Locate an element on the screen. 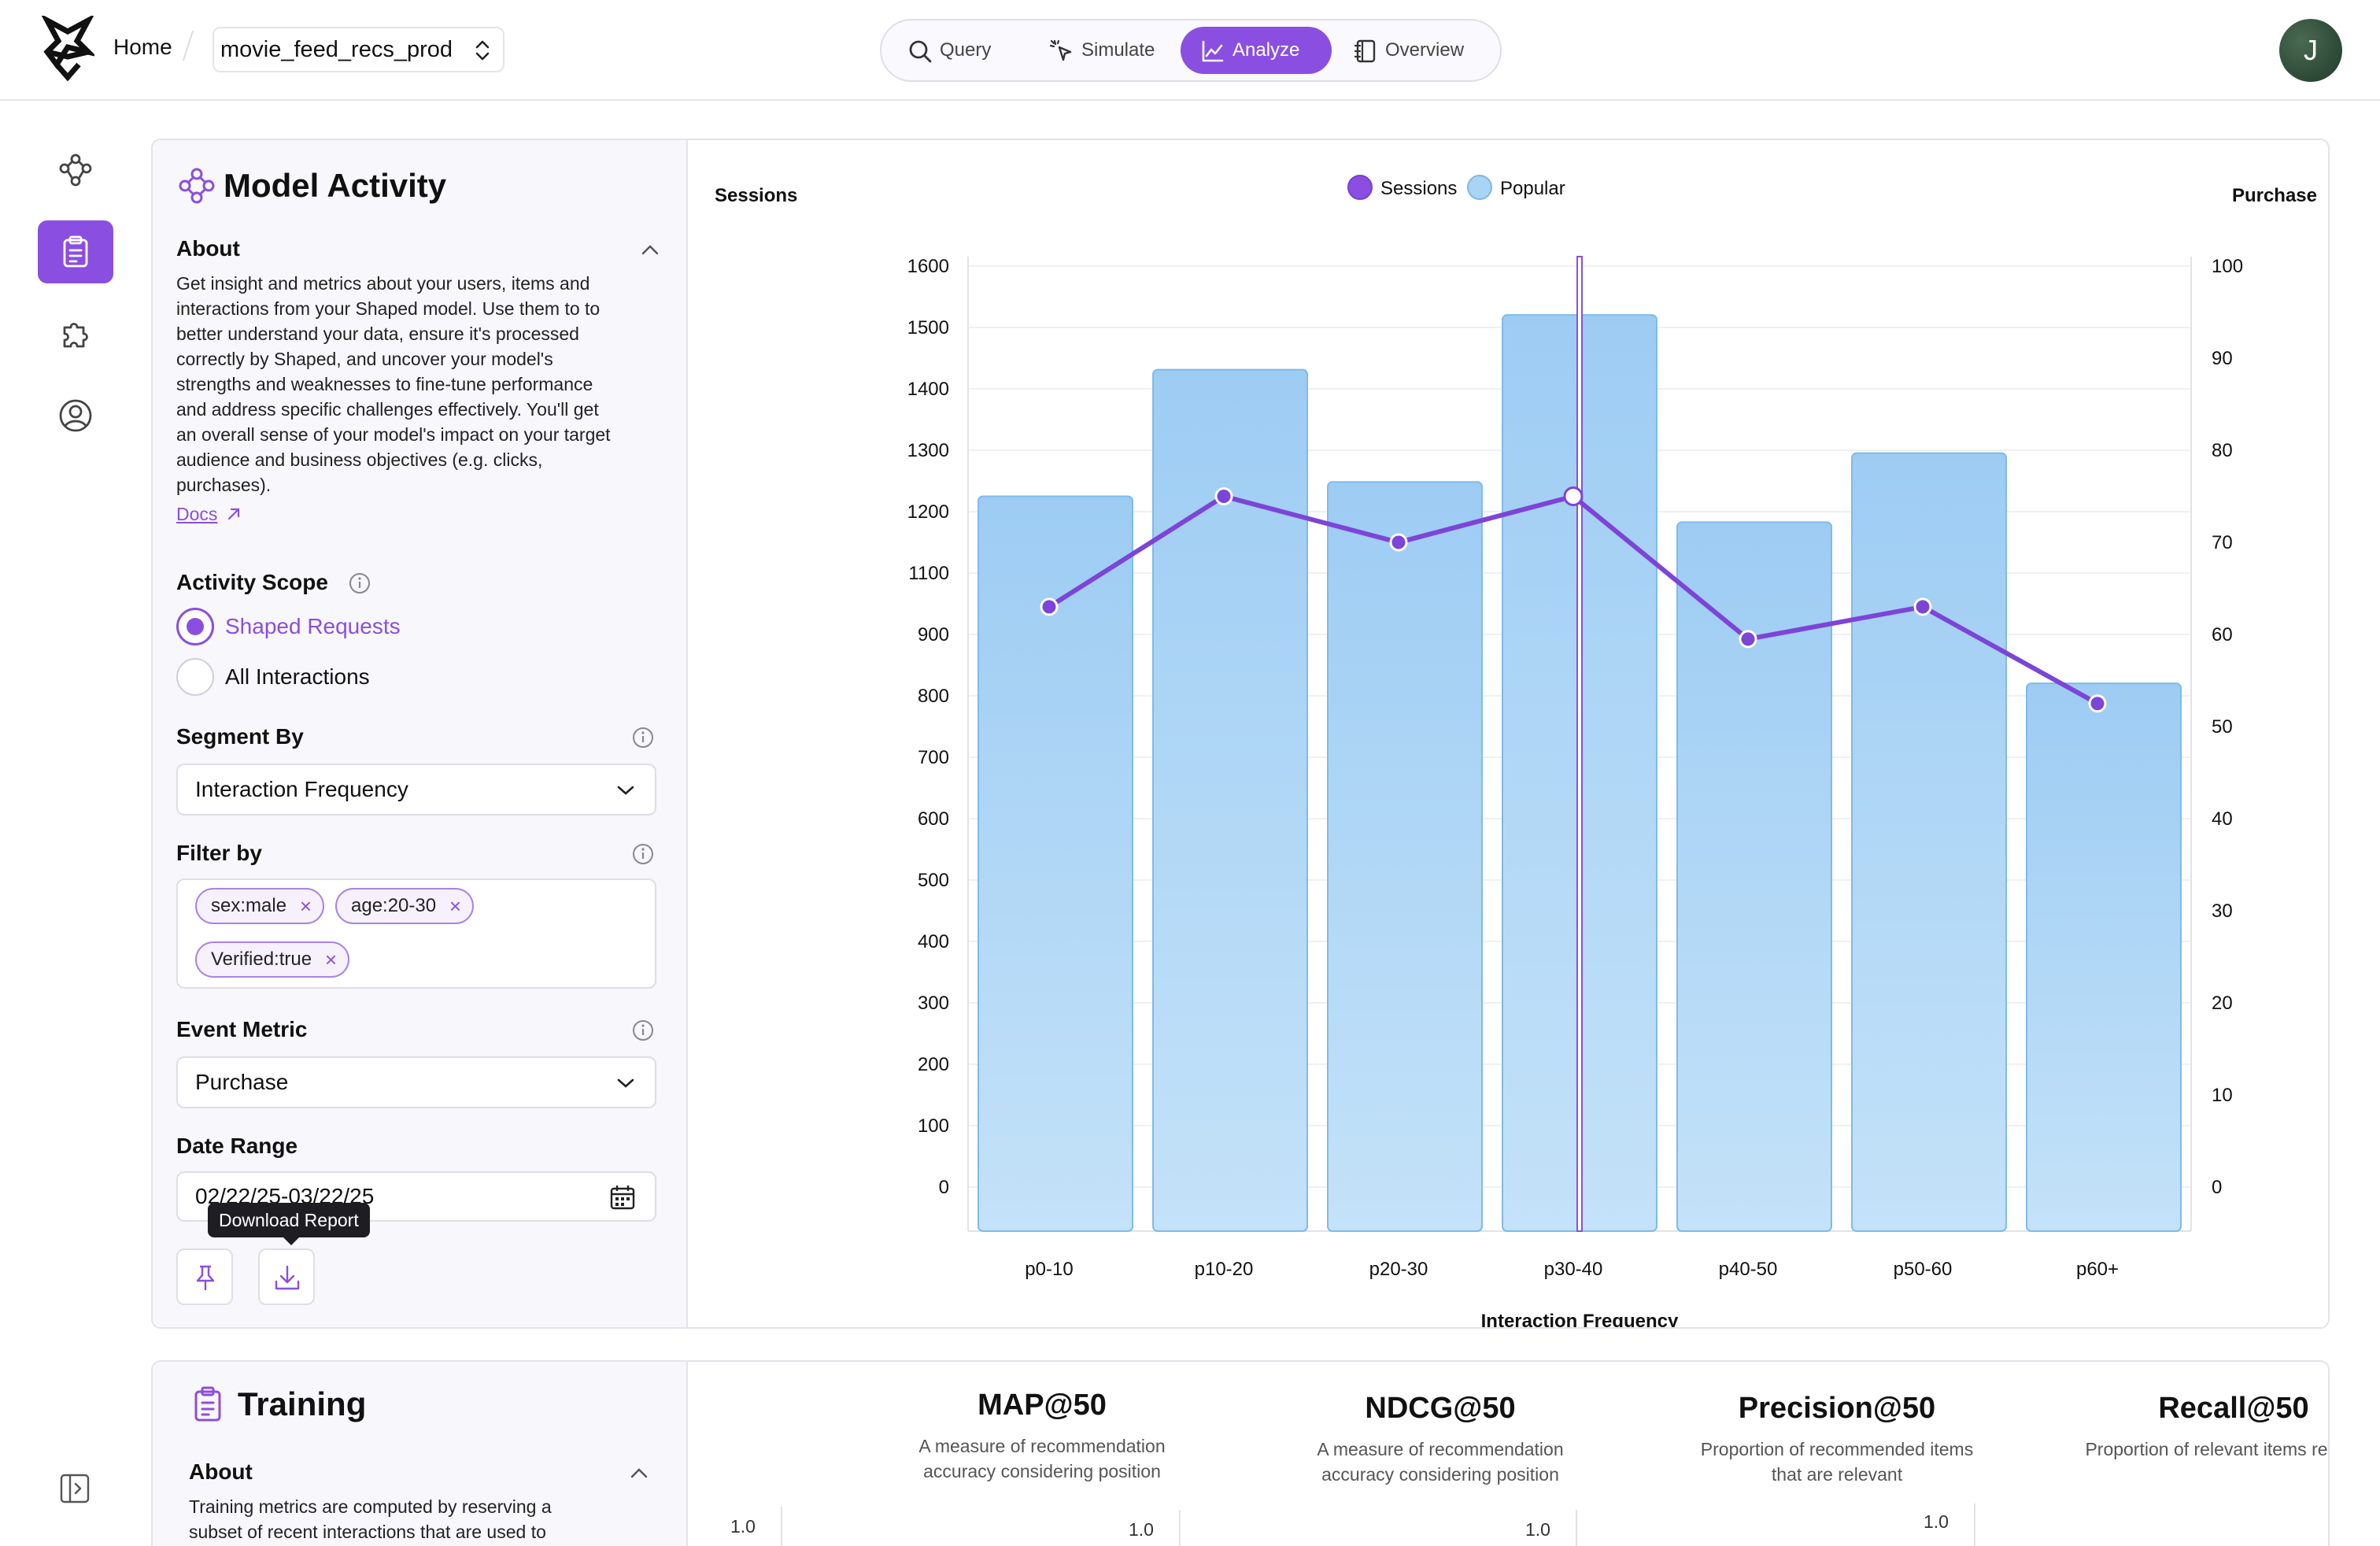  tab-analyze: Analyze is located at coordinates (1256, 50).